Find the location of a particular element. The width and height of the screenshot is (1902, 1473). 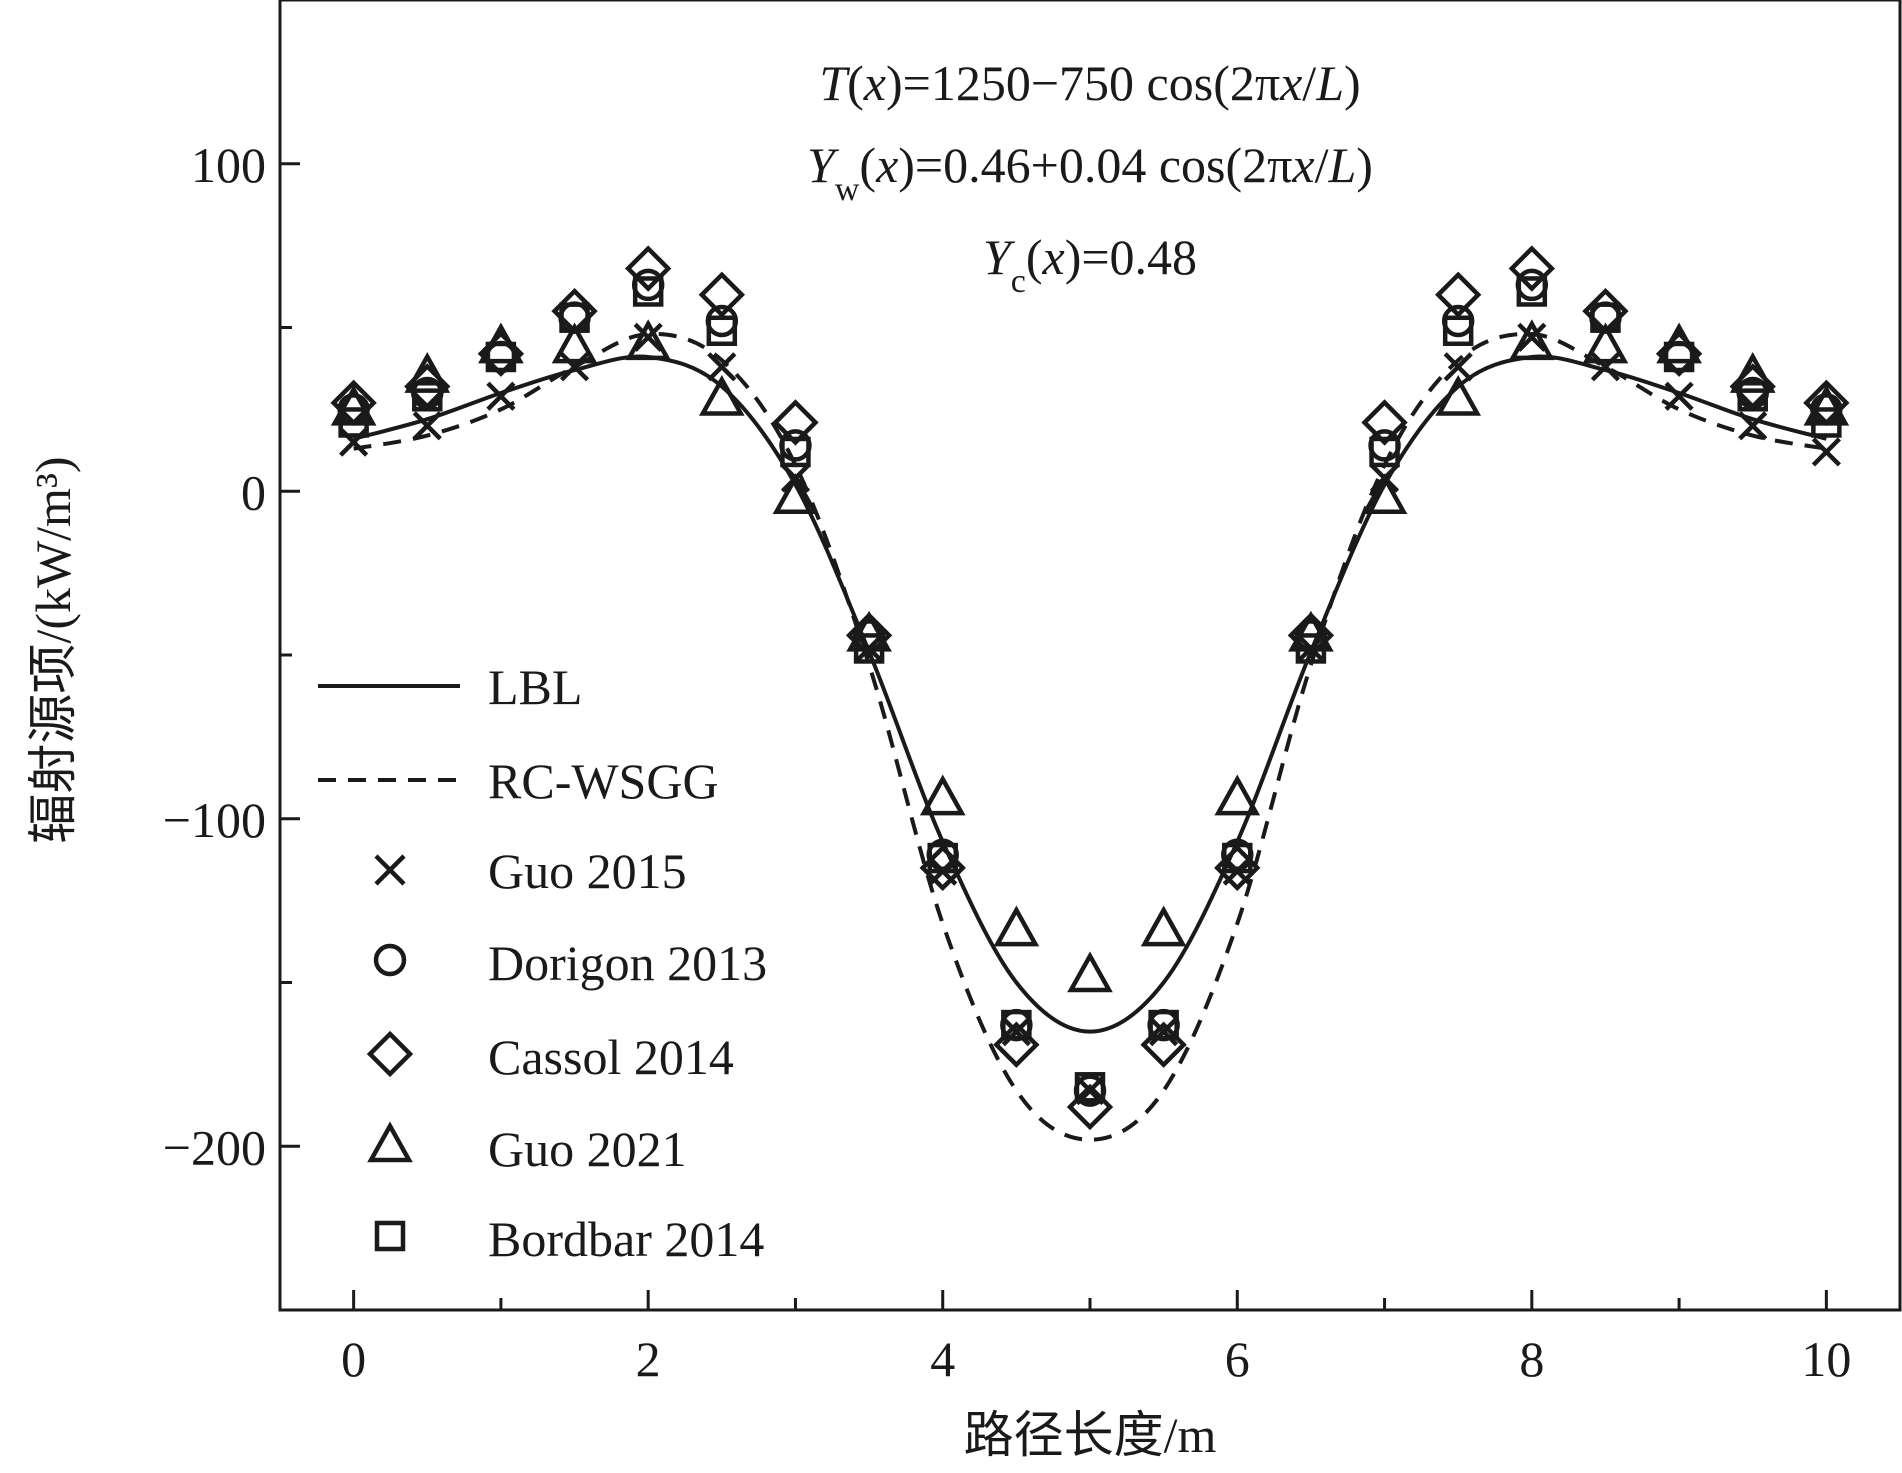

x-tick-label: 8 is located at coordinates (1531, 1359).